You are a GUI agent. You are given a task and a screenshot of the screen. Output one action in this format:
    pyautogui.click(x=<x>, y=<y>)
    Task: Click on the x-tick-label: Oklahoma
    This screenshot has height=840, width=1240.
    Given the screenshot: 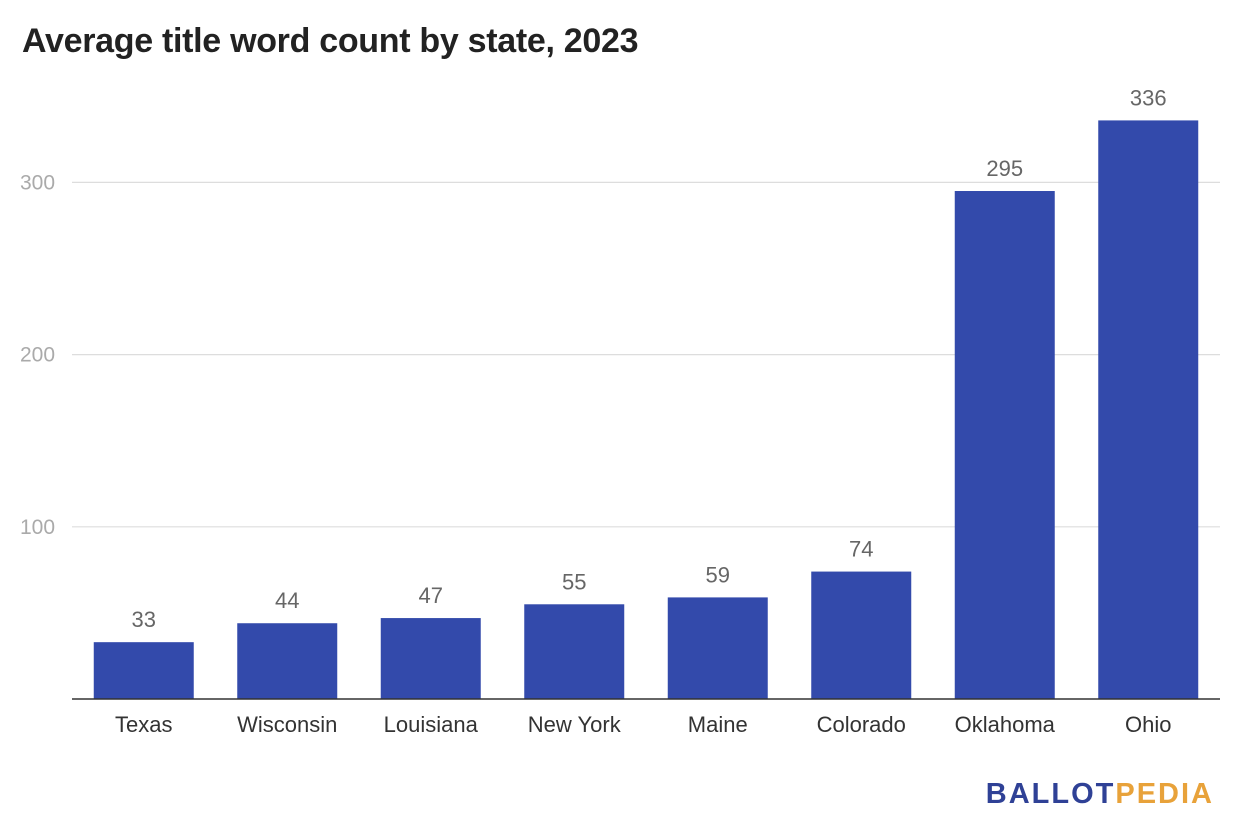 What is the action you would take?
    pyautogui.click(x=1005, y=724)
    